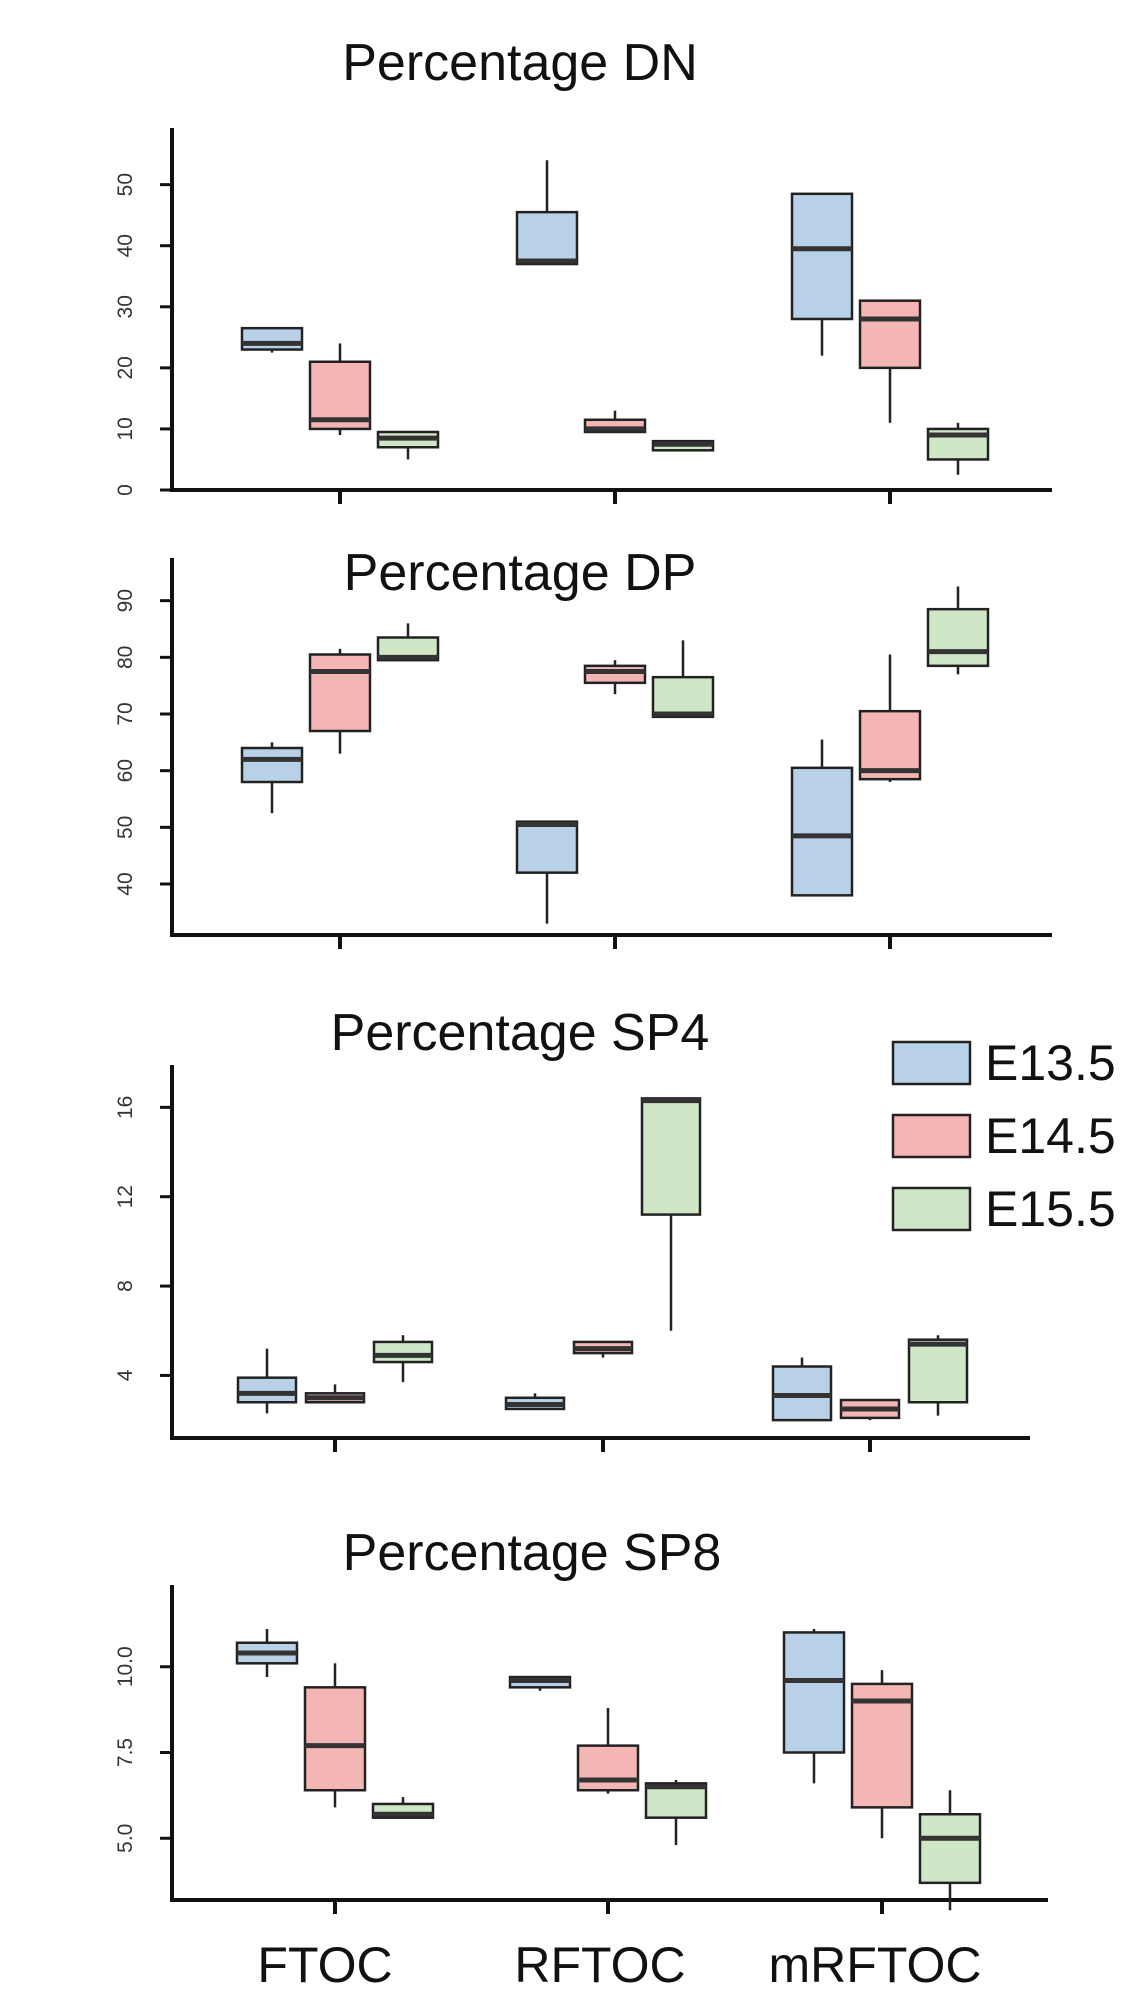 The width and height of the screenshot is (1145, 1989). Describe the element at coordinates (125, 428) in the screenshot. I see `y-tick-label: 10` at that location.